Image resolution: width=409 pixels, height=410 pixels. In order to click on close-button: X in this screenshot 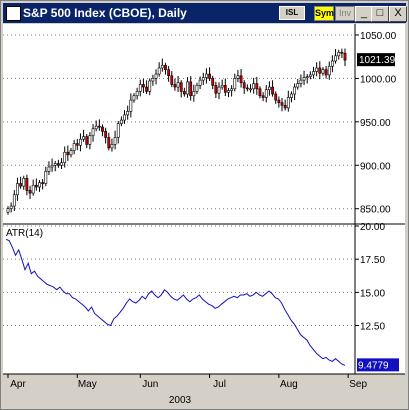, I will do `click(398, 14)`.